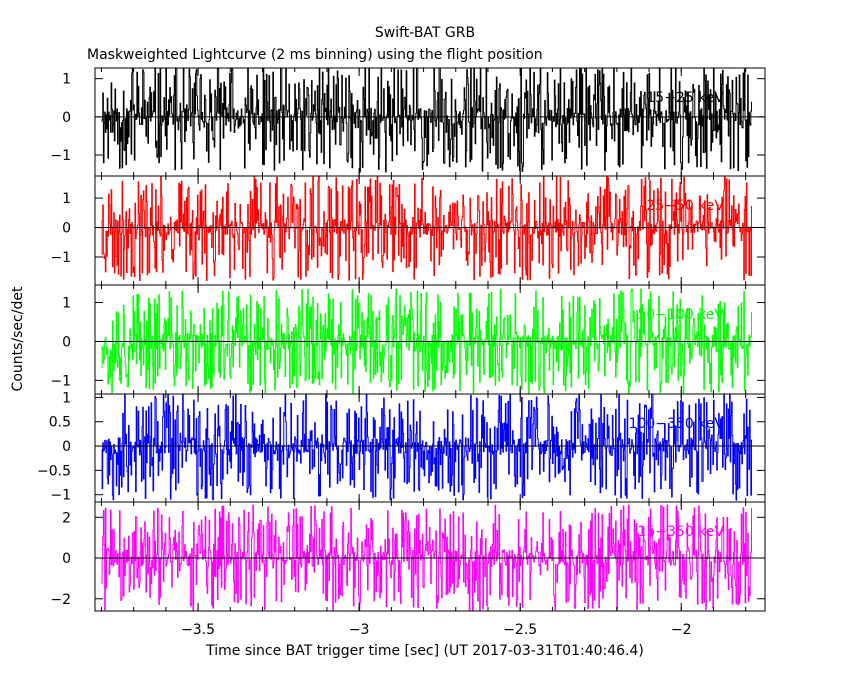 The width and height of the screenshot is (850, 680). Describe the element at coordinates (198, 630) in the screenshot. I see `x-tick-label: −3.5` at that location.